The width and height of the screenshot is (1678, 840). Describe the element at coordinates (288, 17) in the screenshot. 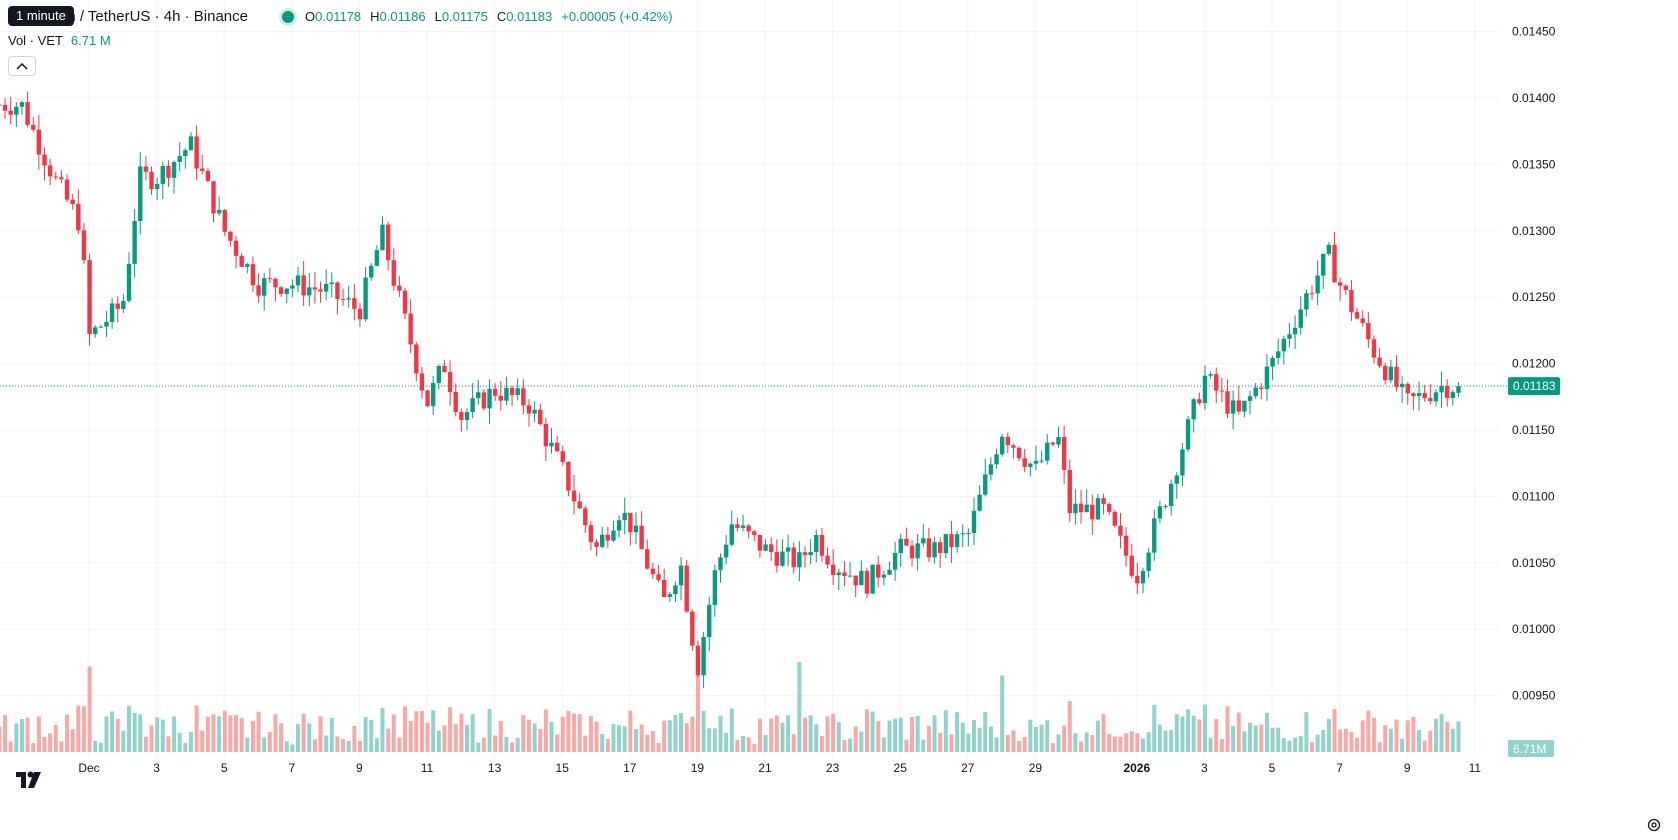

I see `market-status-icon` at that location.